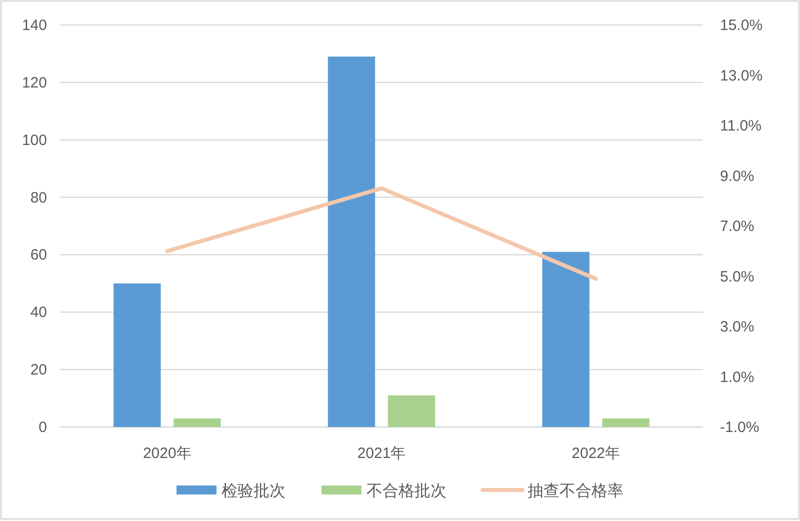 Image resolution: width=800 pixels, height=521 pixels. I want to click on y-tick: 40, so click(38, 313).